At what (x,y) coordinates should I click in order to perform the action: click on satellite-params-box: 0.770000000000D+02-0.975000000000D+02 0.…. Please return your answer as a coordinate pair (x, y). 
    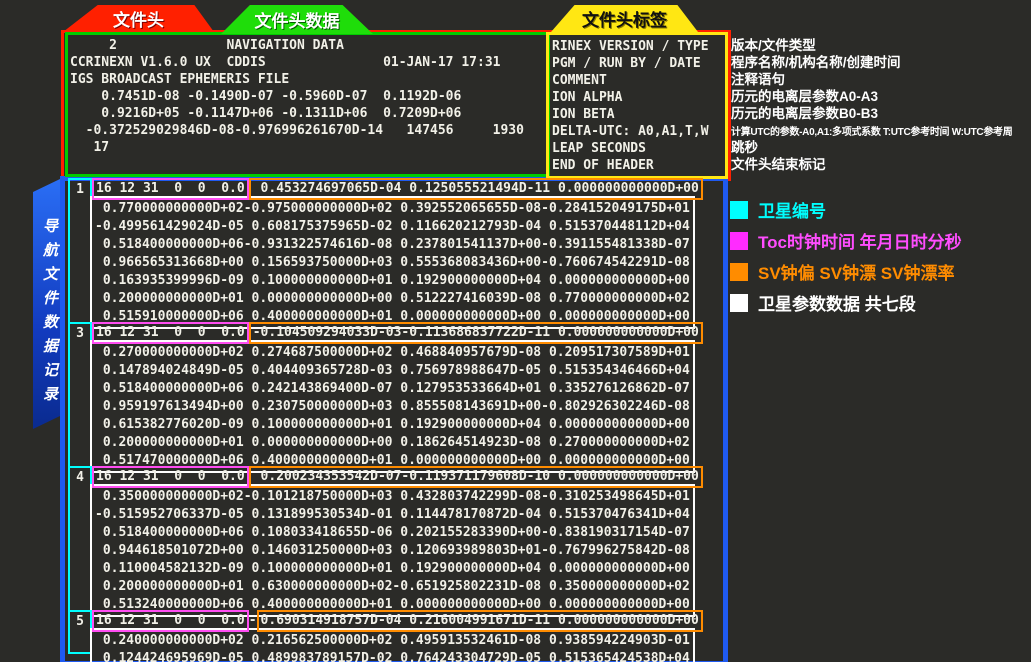
    Looking at the image, I should click on (392, 262).